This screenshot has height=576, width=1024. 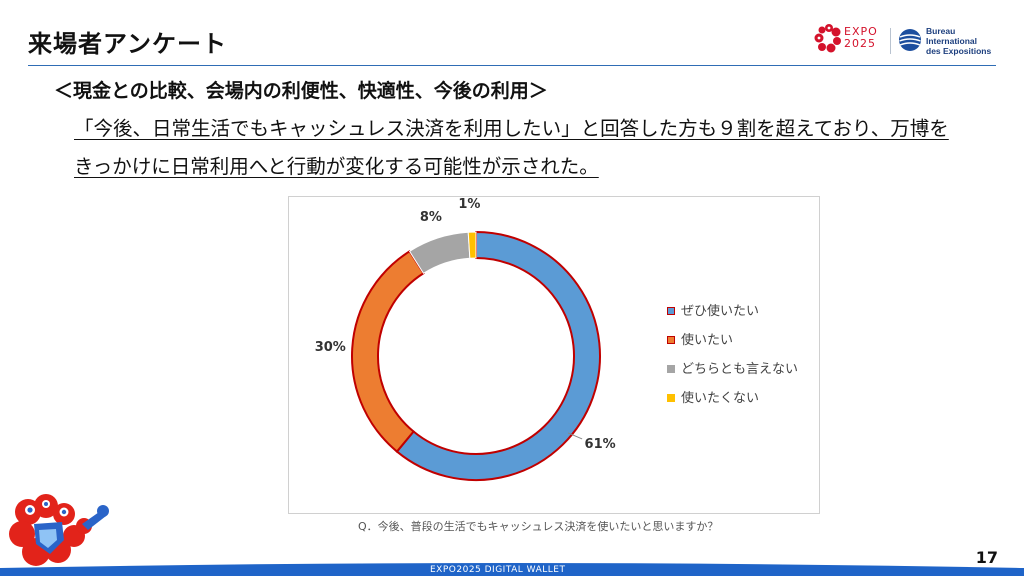 What do you see at coordinates (861, 31) in the screenshot?
I see `expo-logo-line1: EXPO` at bounding box center [861, 31].